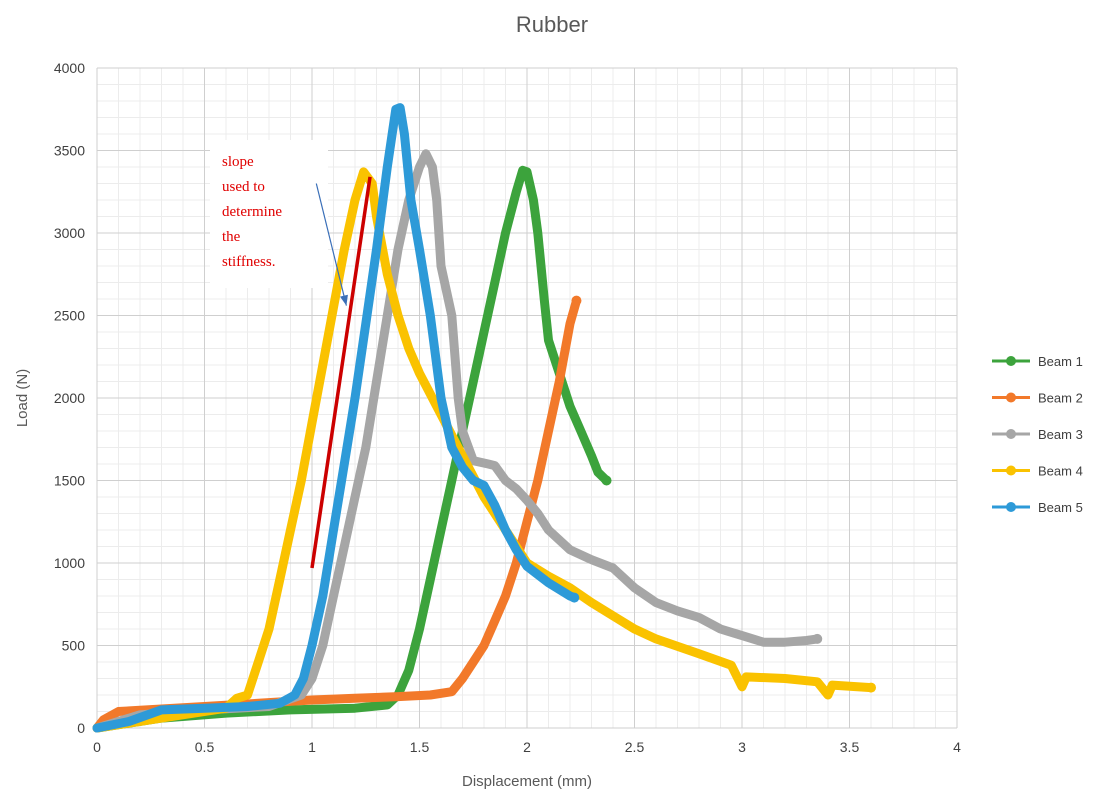  I want to click on annotation-box, so click(269, 214).